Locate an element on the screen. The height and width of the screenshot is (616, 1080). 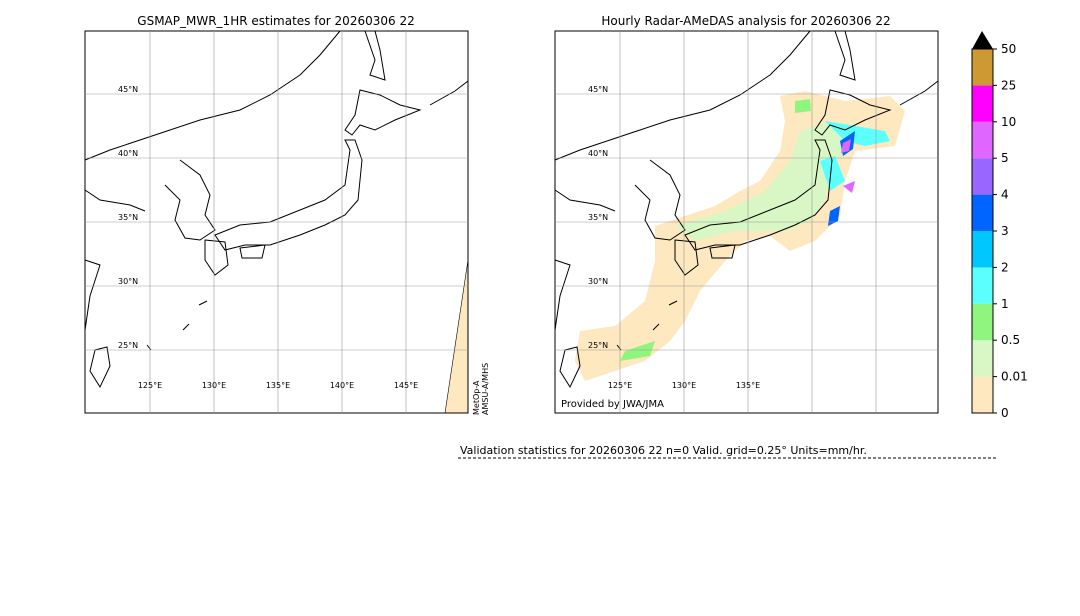
satellite-label: AMSU-A/MHS is located at coordinates (485, 389).